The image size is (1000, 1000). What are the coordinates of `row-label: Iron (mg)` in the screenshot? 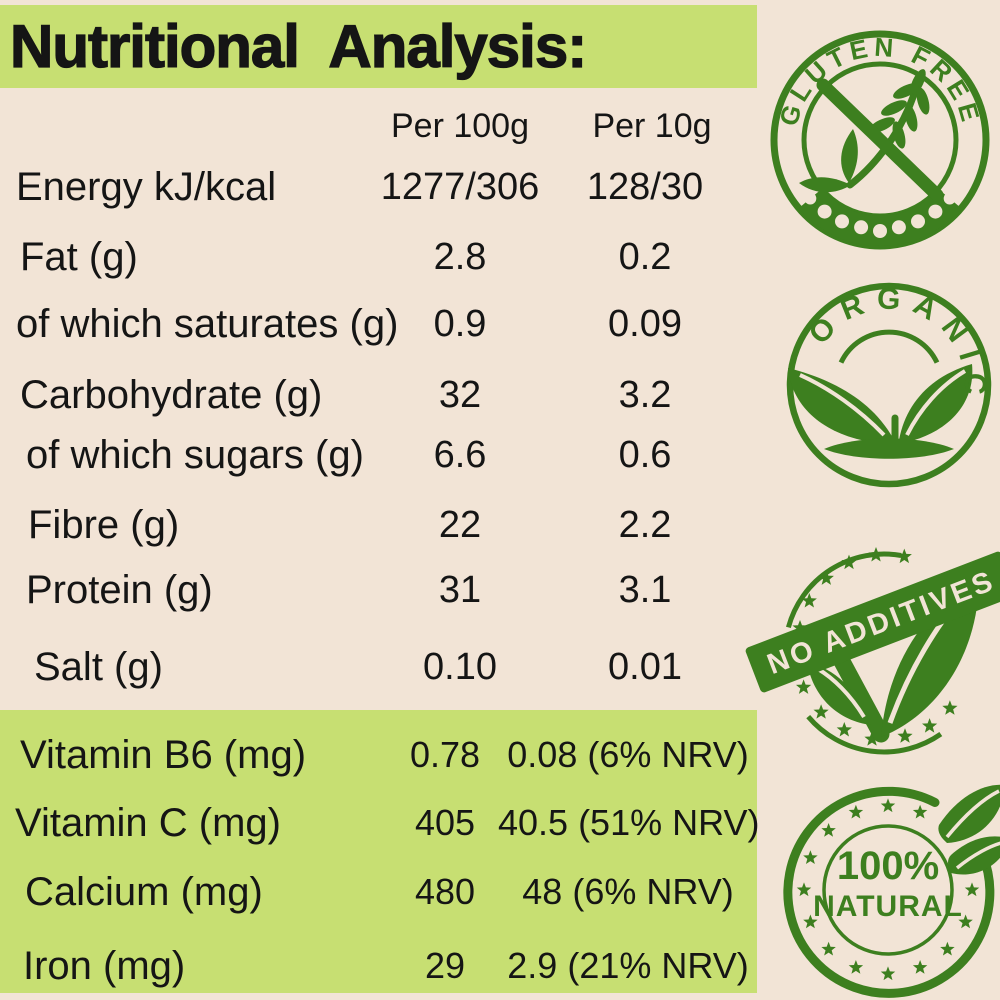 It's located at (104, 966).